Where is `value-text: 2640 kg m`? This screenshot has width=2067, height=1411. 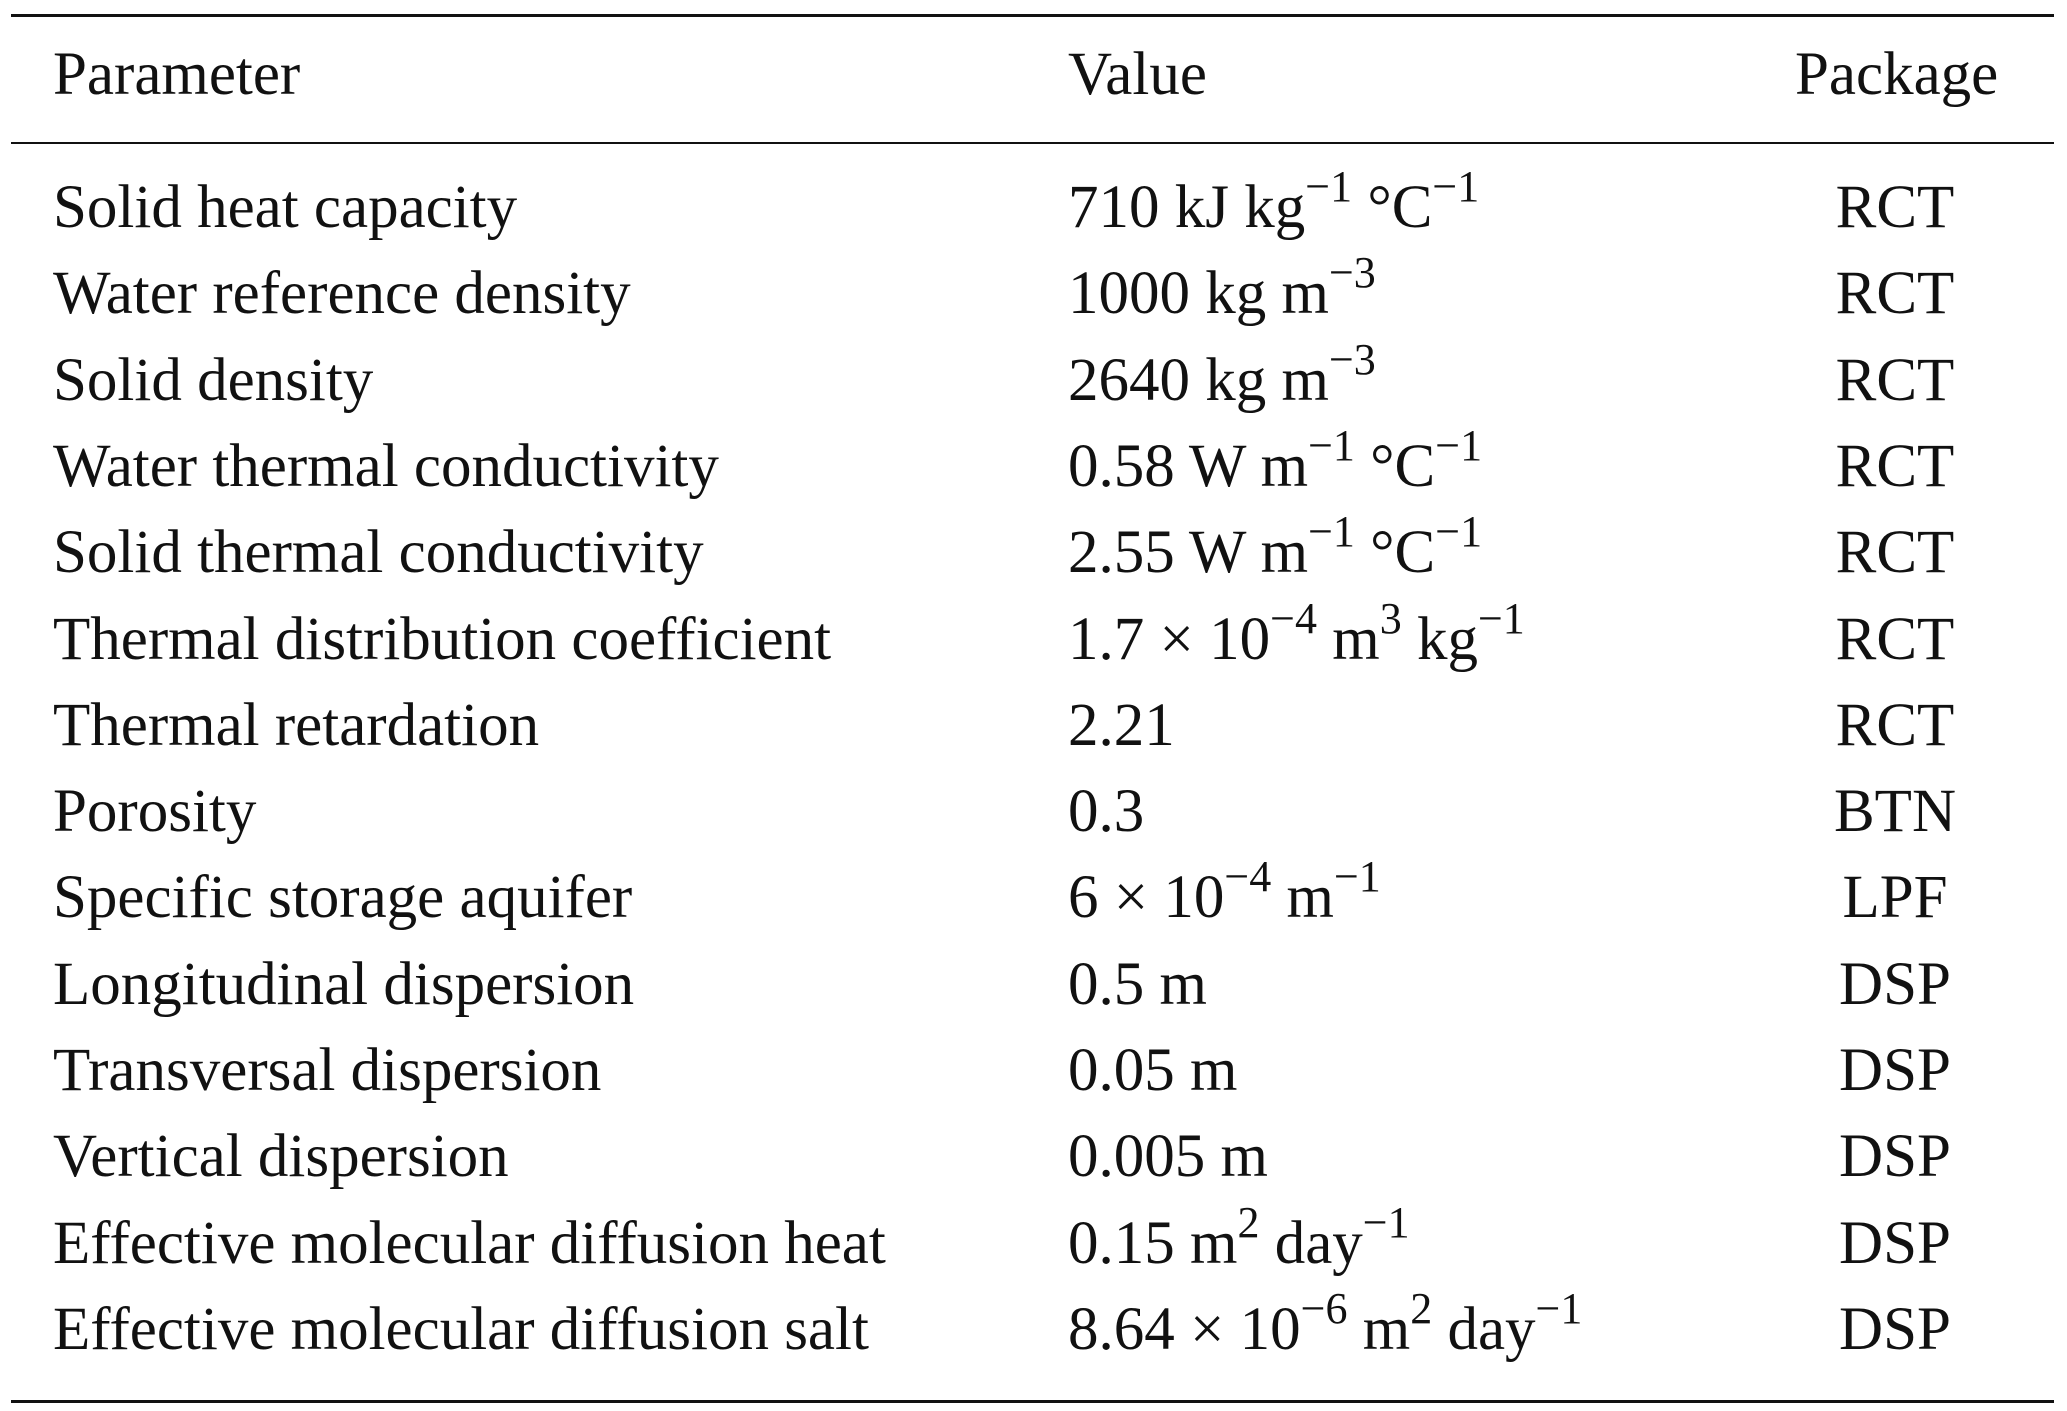 value-text: 2640 kg m is located at coordinates (1198, 380).